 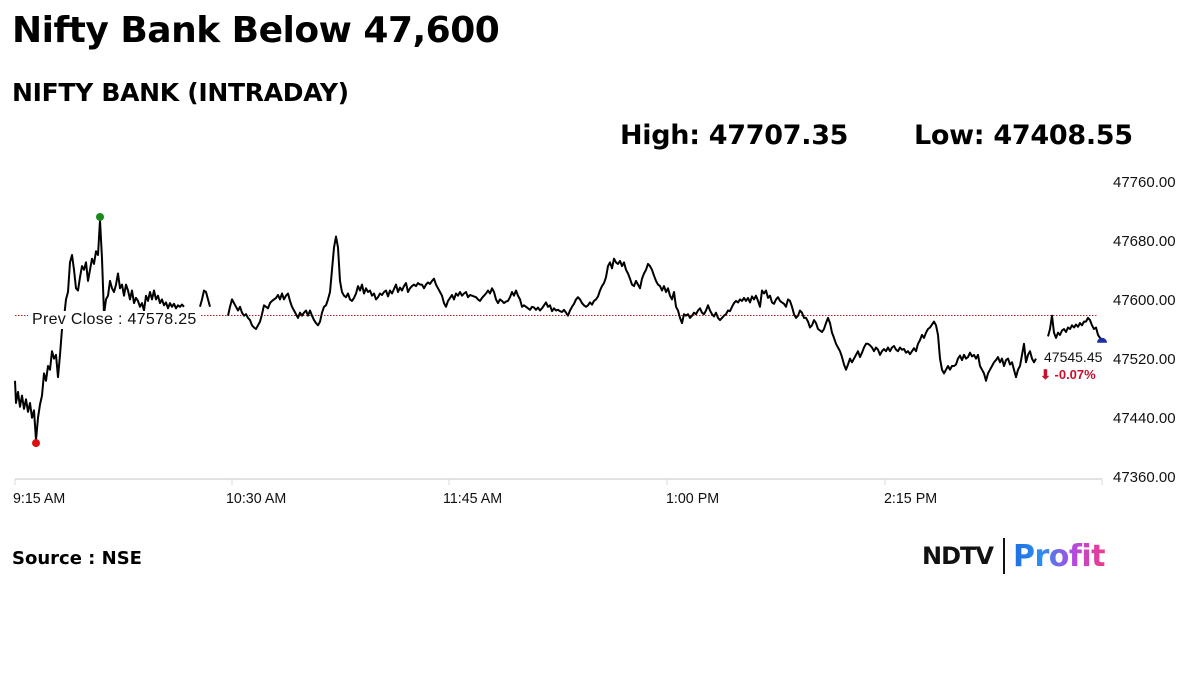 I want to click on last-price-marker, so click(x=1102, y=340).